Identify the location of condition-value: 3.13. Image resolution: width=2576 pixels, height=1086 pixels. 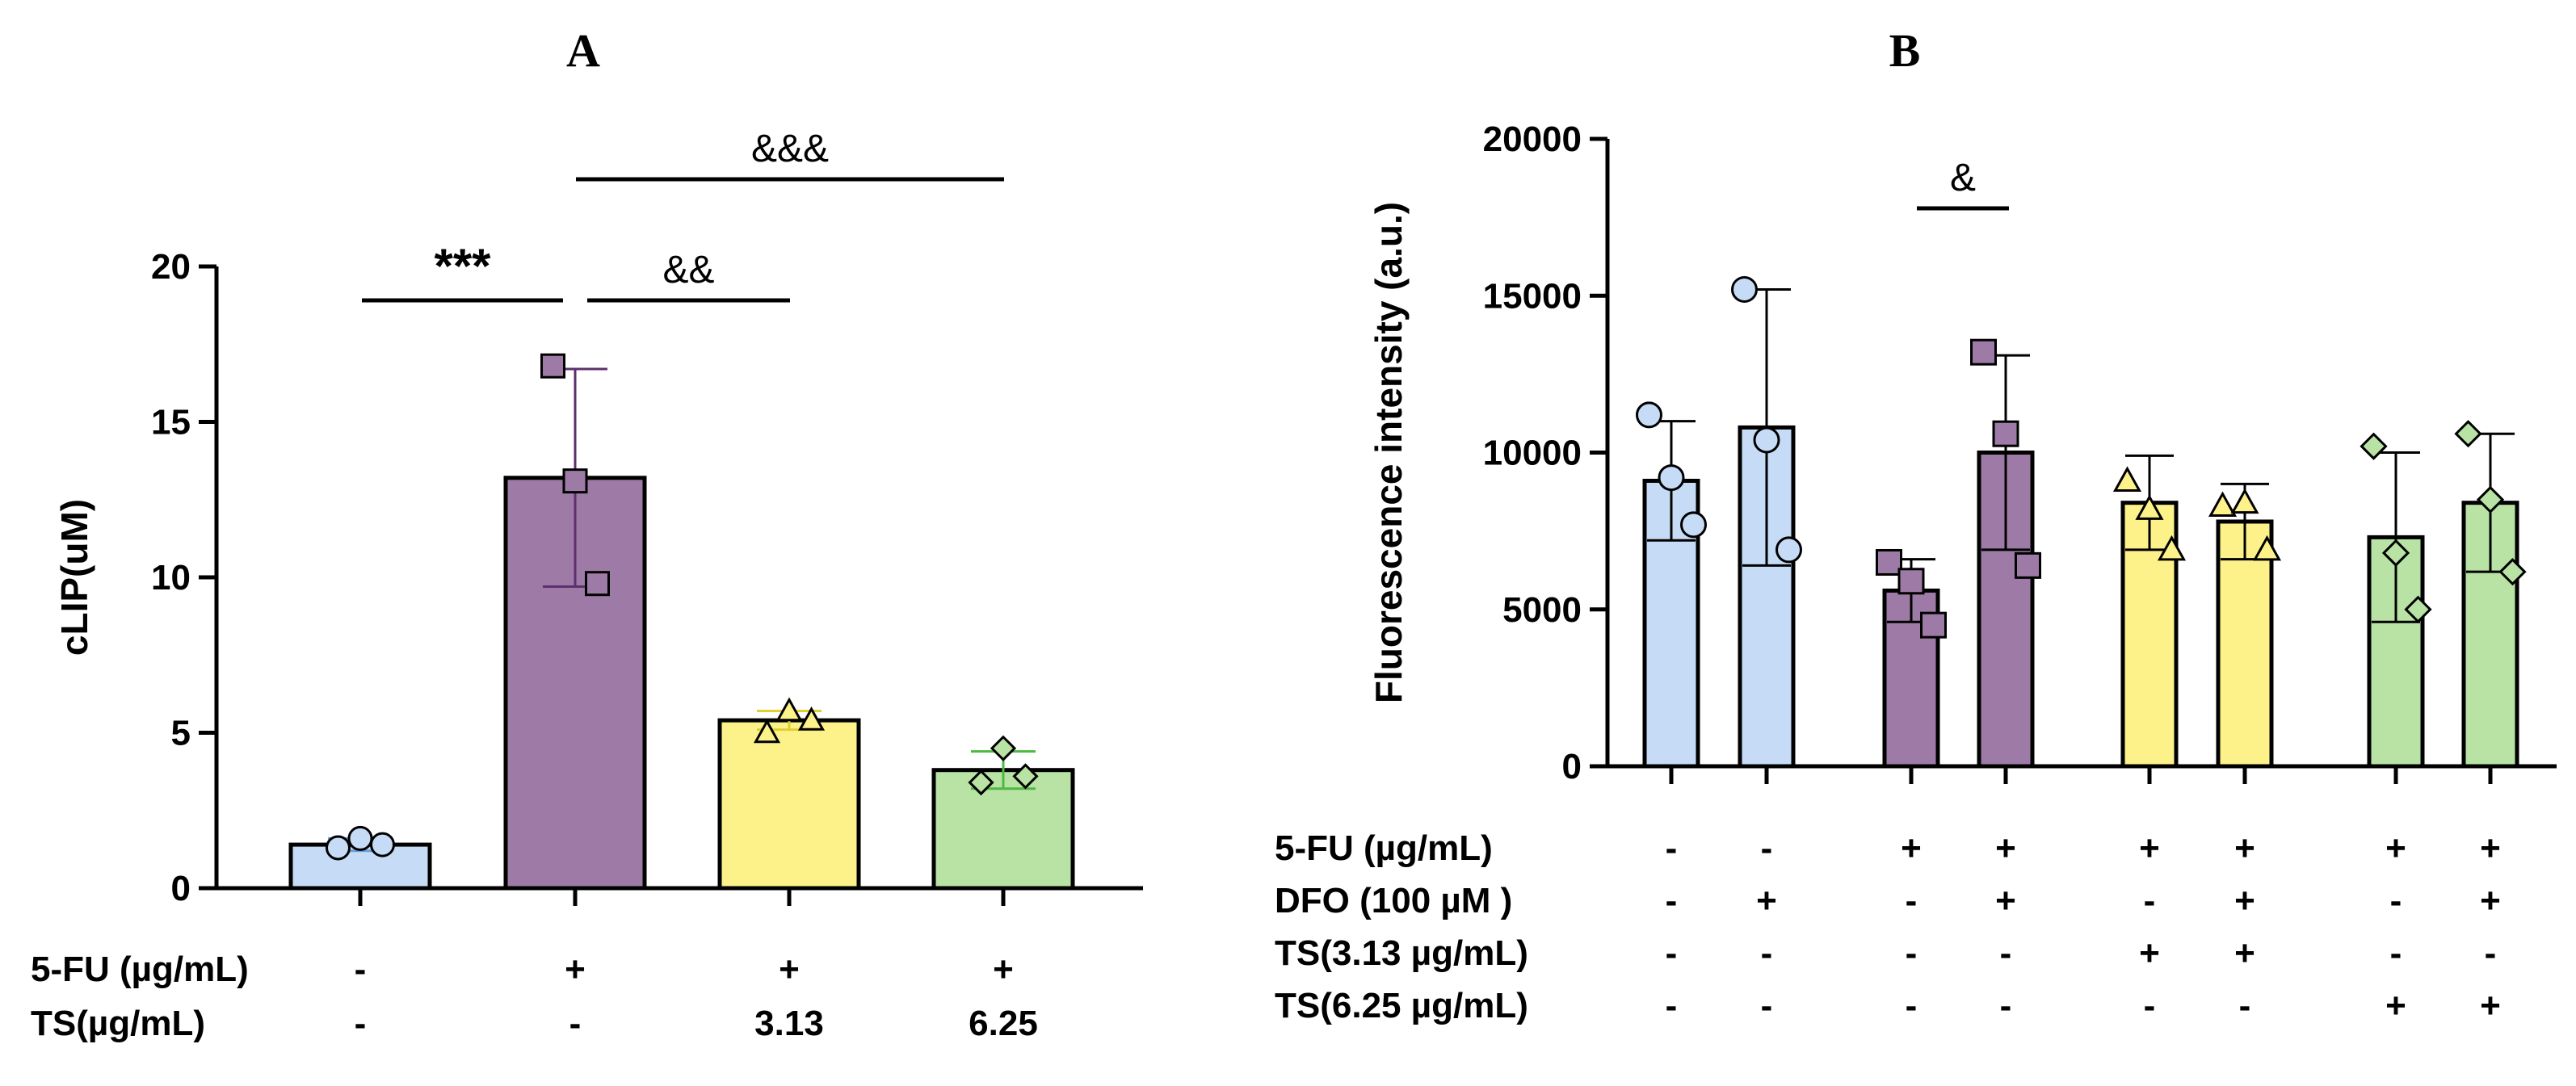
(789, 1023).